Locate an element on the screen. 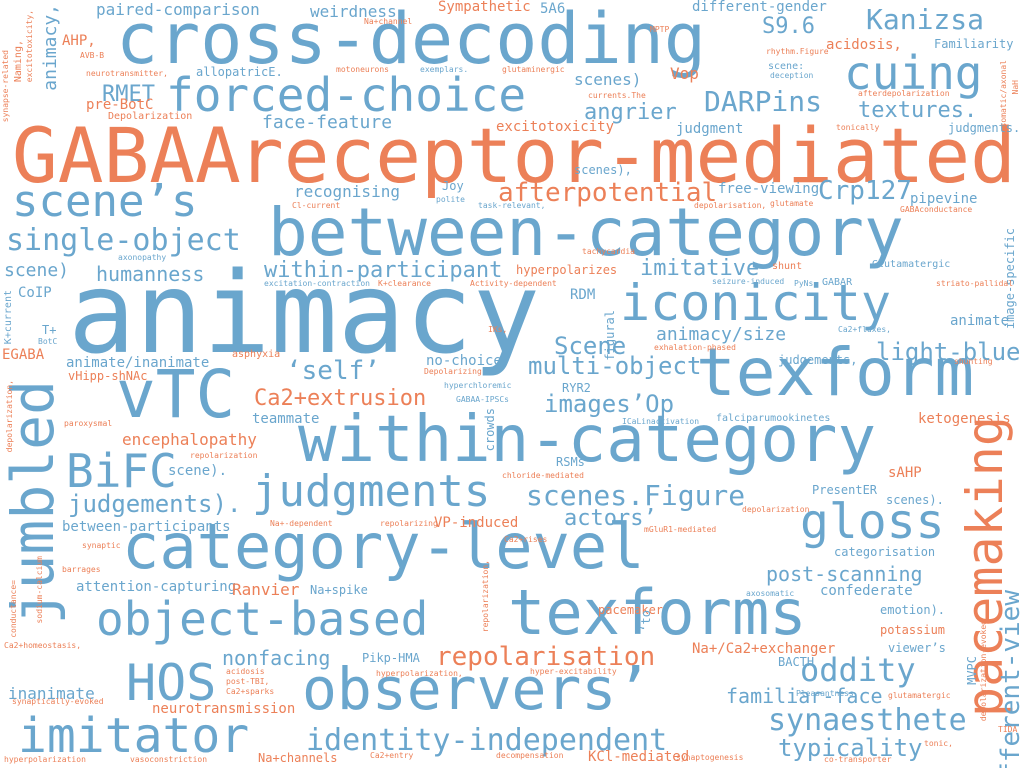  word: angrier is located at coordinates (630, 112).